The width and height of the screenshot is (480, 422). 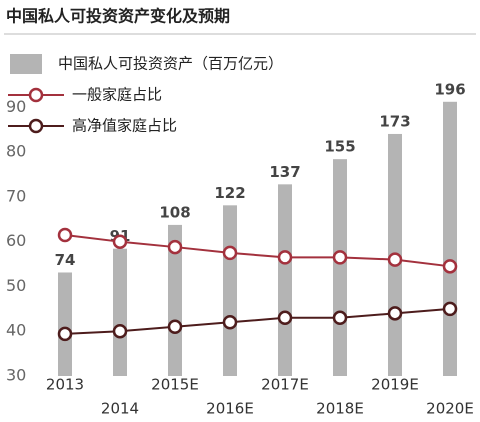 I want to click on y-tick-label: 40, so click(x=16, y=330).